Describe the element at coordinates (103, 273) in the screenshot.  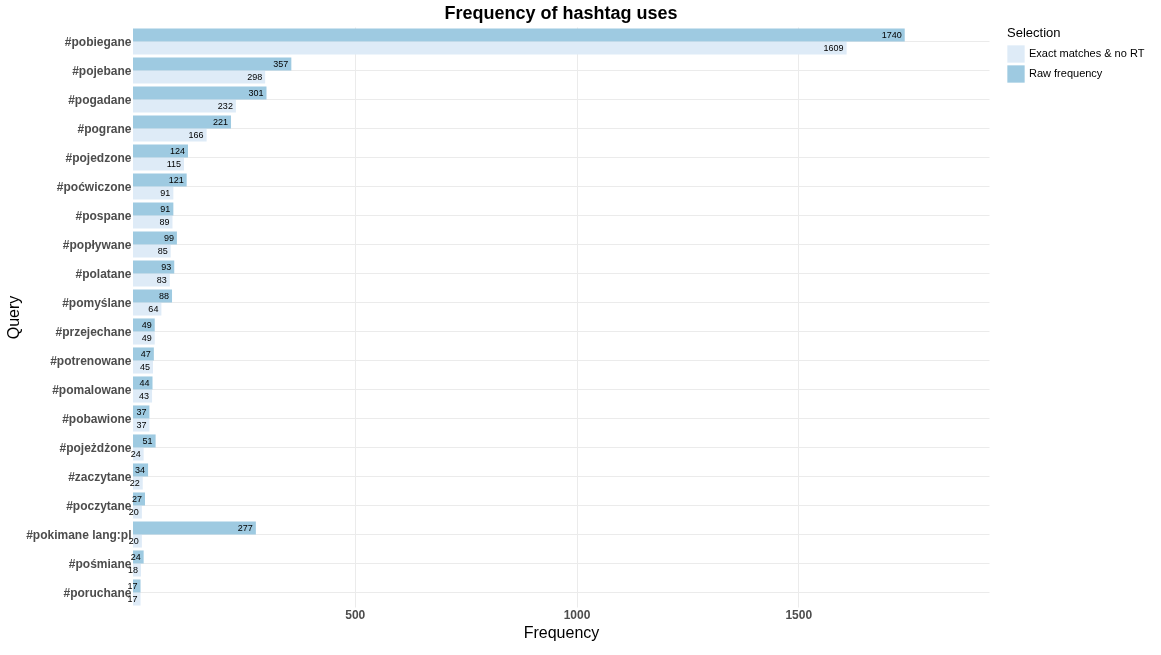
I see `y-tick-label: #polatane` at that location.